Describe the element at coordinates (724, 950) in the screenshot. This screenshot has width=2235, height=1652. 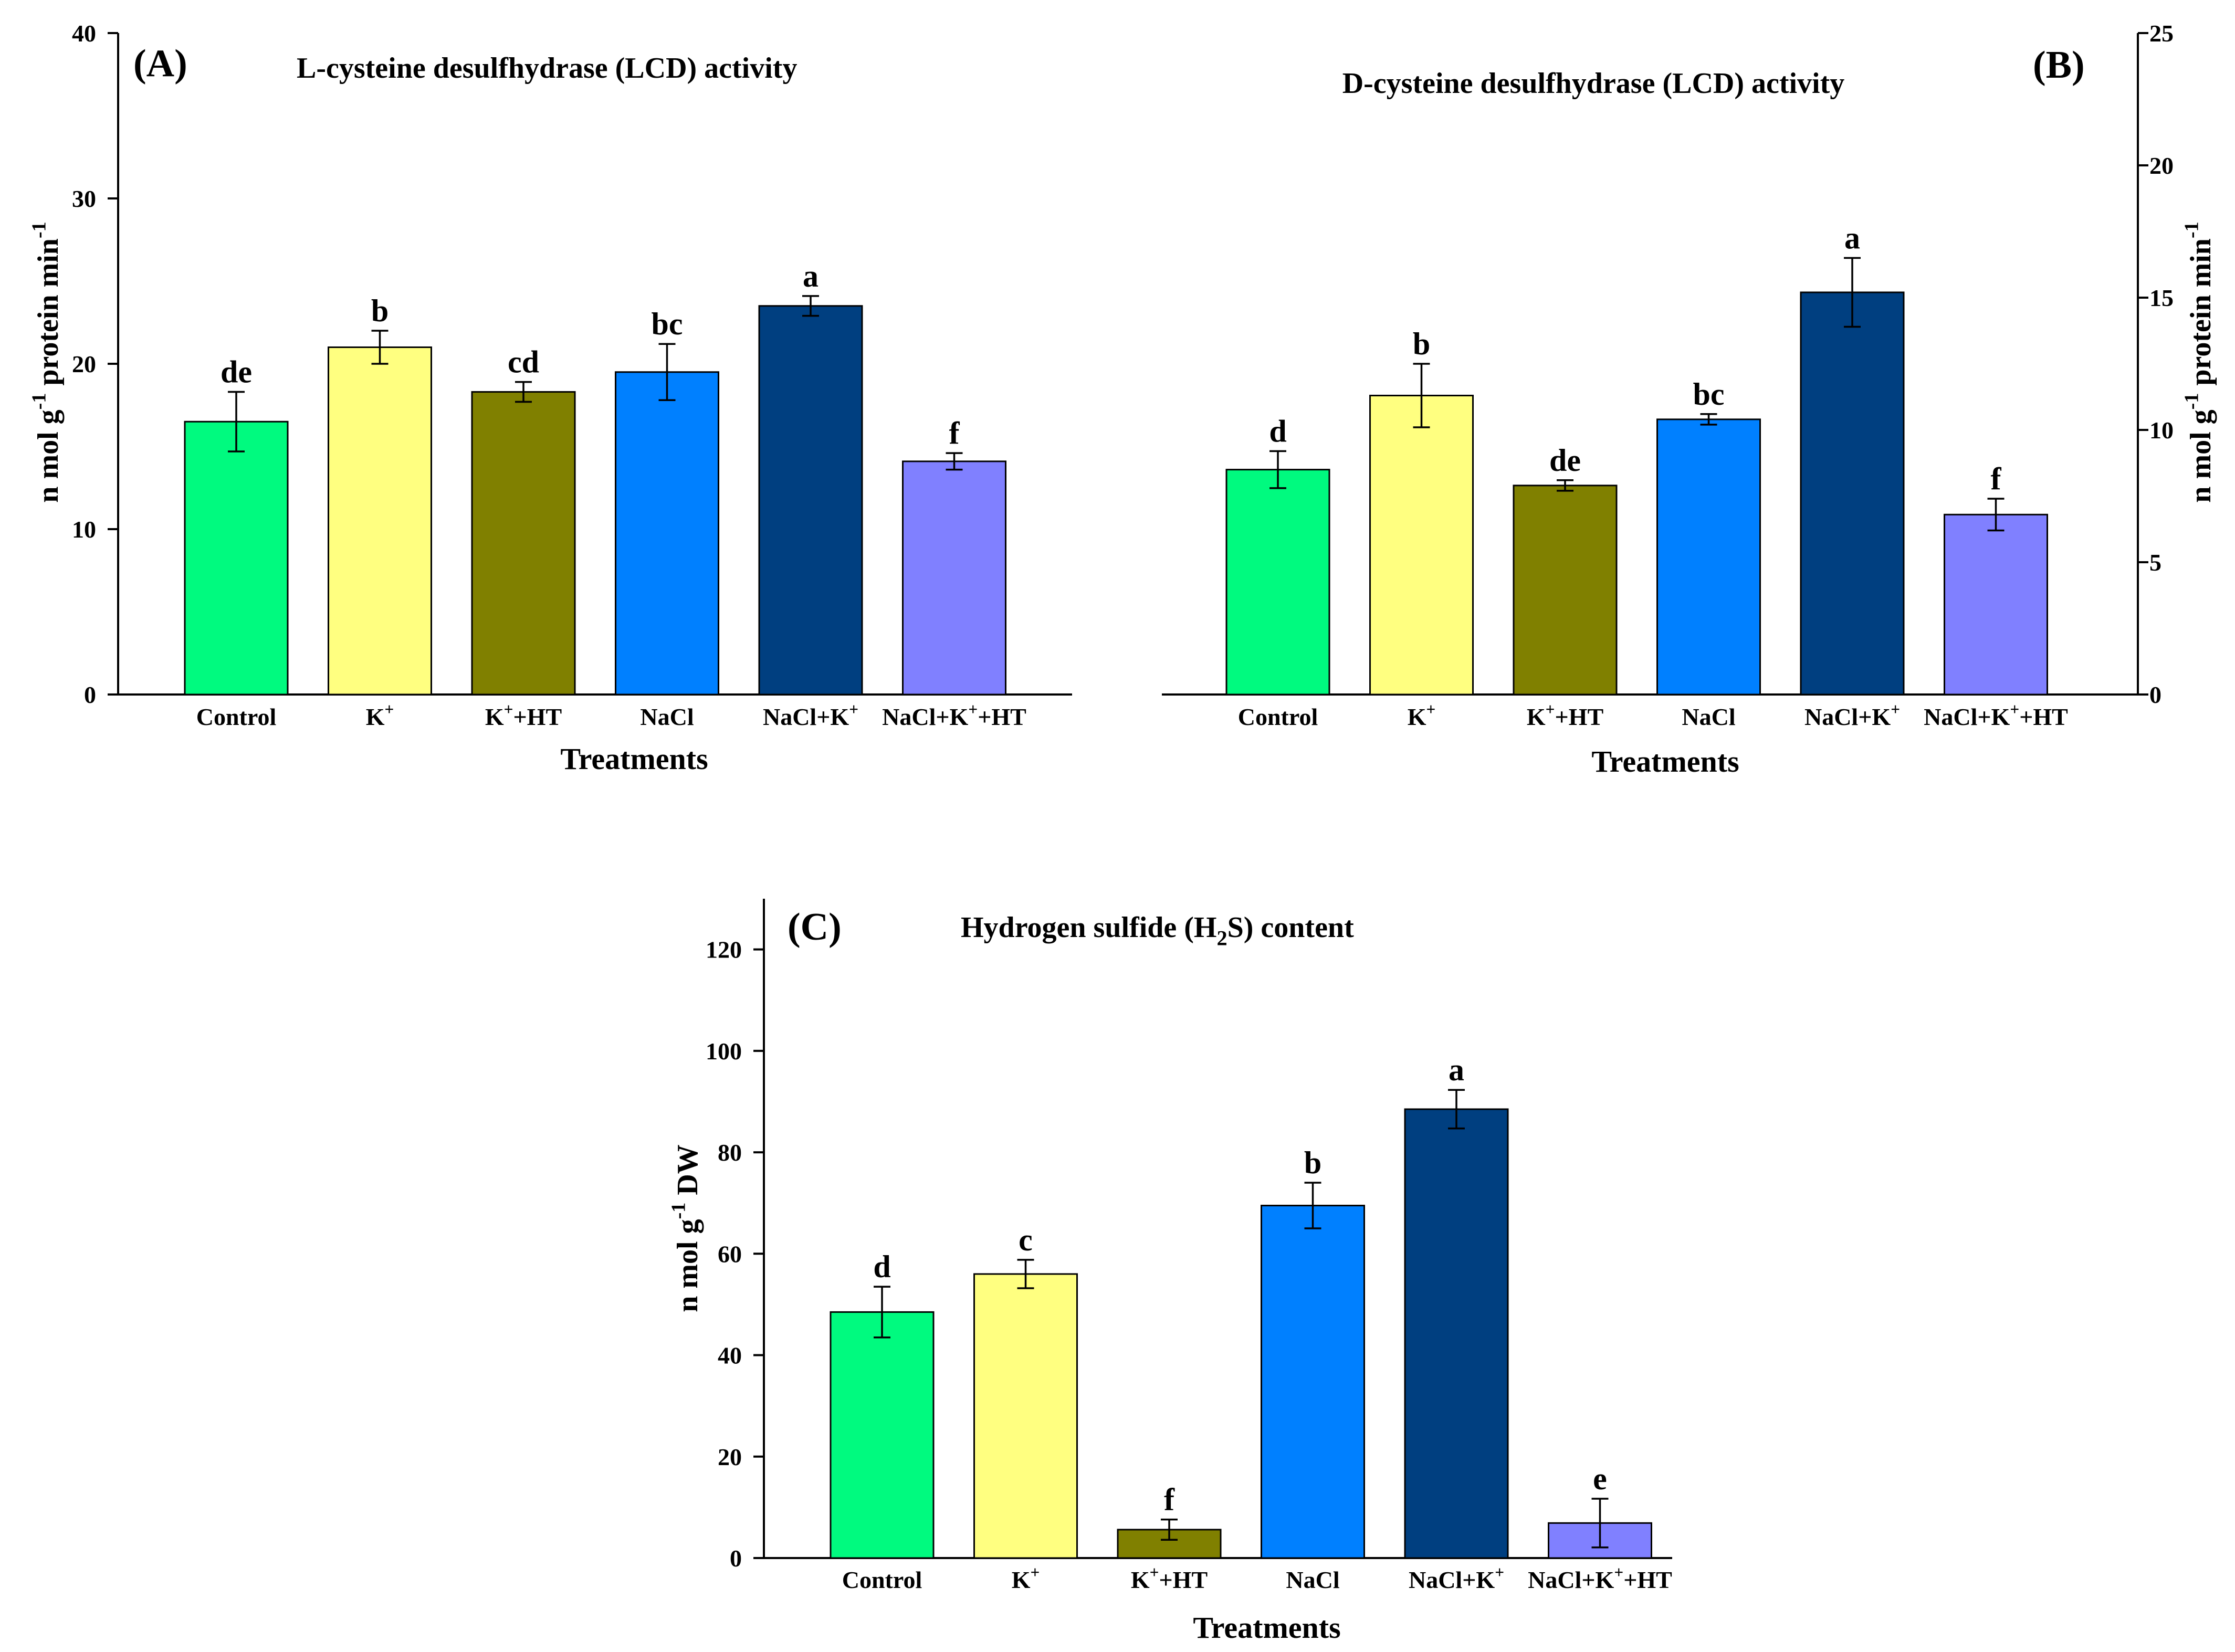
I see `y-tick-label: 120` at that location.